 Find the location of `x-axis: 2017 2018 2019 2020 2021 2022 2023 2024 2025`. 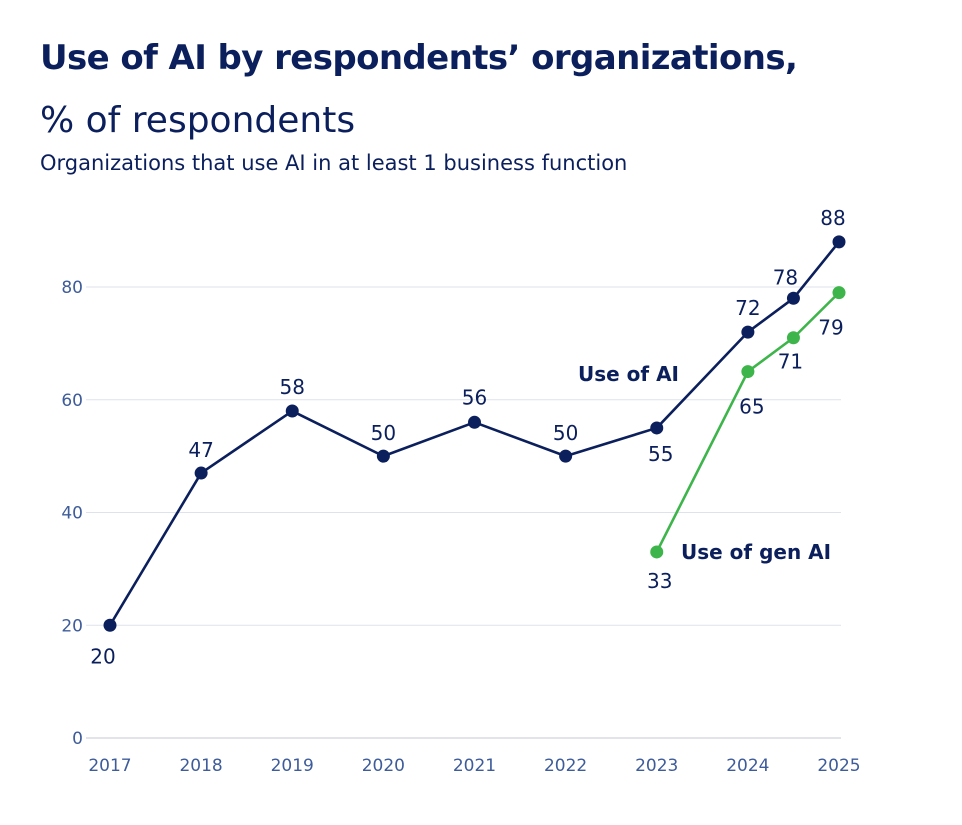

x-axis: 2017 2018 2019 2020 2021 2022 2023 2024 2025 is located at coordinates (474, 766).